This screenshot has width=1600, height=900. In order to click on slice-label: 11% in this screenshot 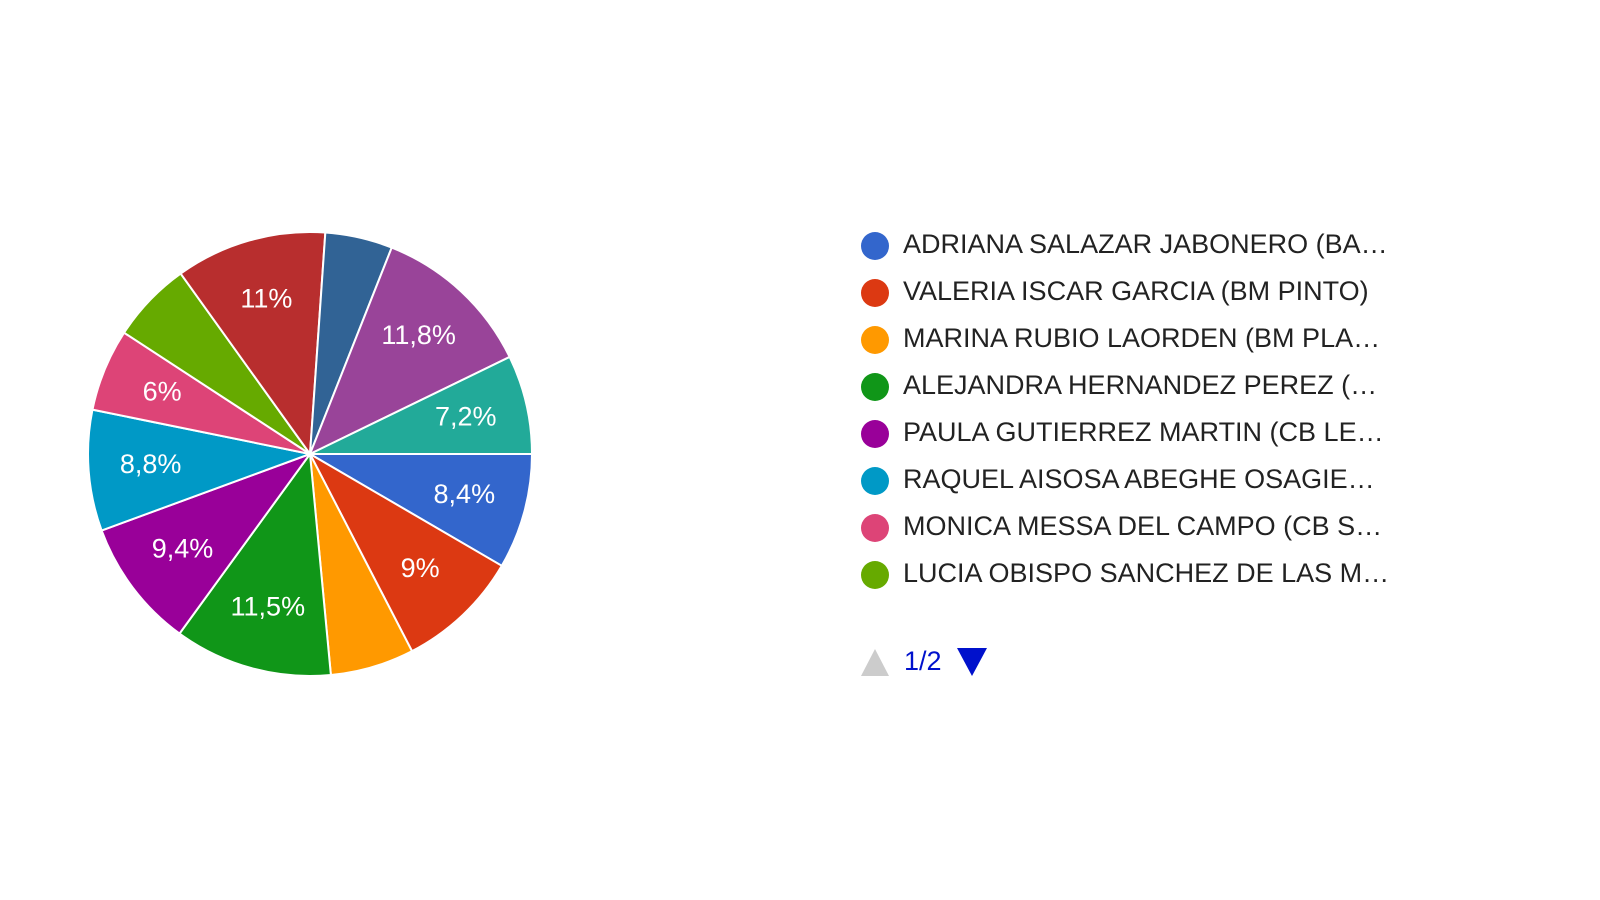, I will do `click(266, 298)`.